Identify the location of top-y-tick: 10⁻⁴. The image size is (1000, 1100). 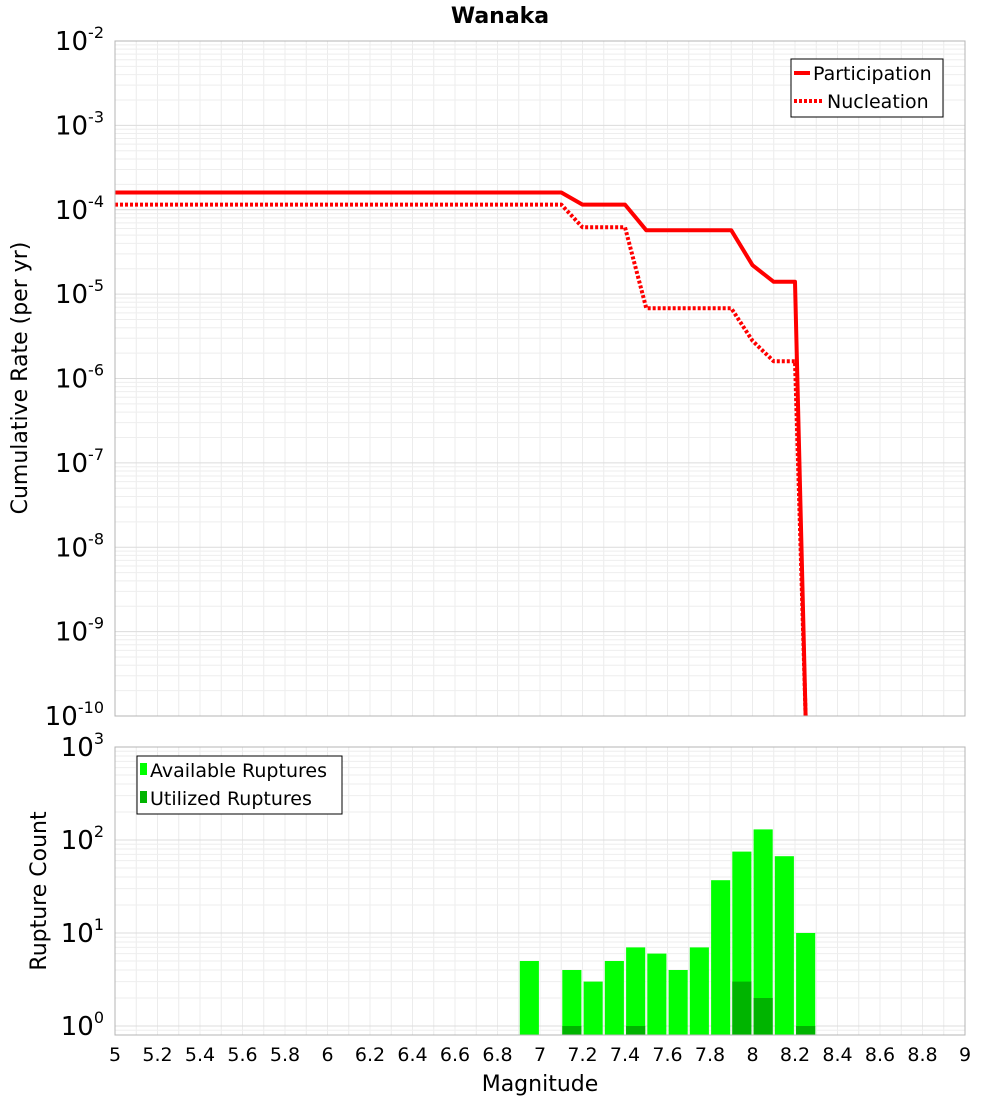
(79, 209).